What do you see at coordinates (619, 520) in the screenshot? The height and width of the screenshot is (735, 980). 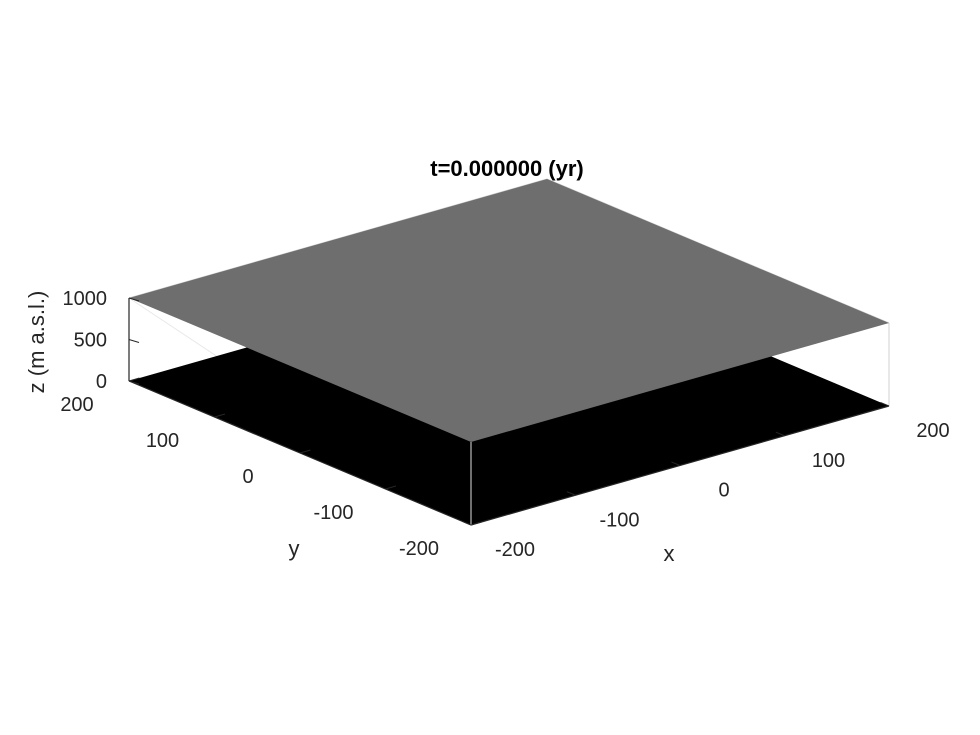 I see `x-tick-label: -100` at bounding box center [619, 520].